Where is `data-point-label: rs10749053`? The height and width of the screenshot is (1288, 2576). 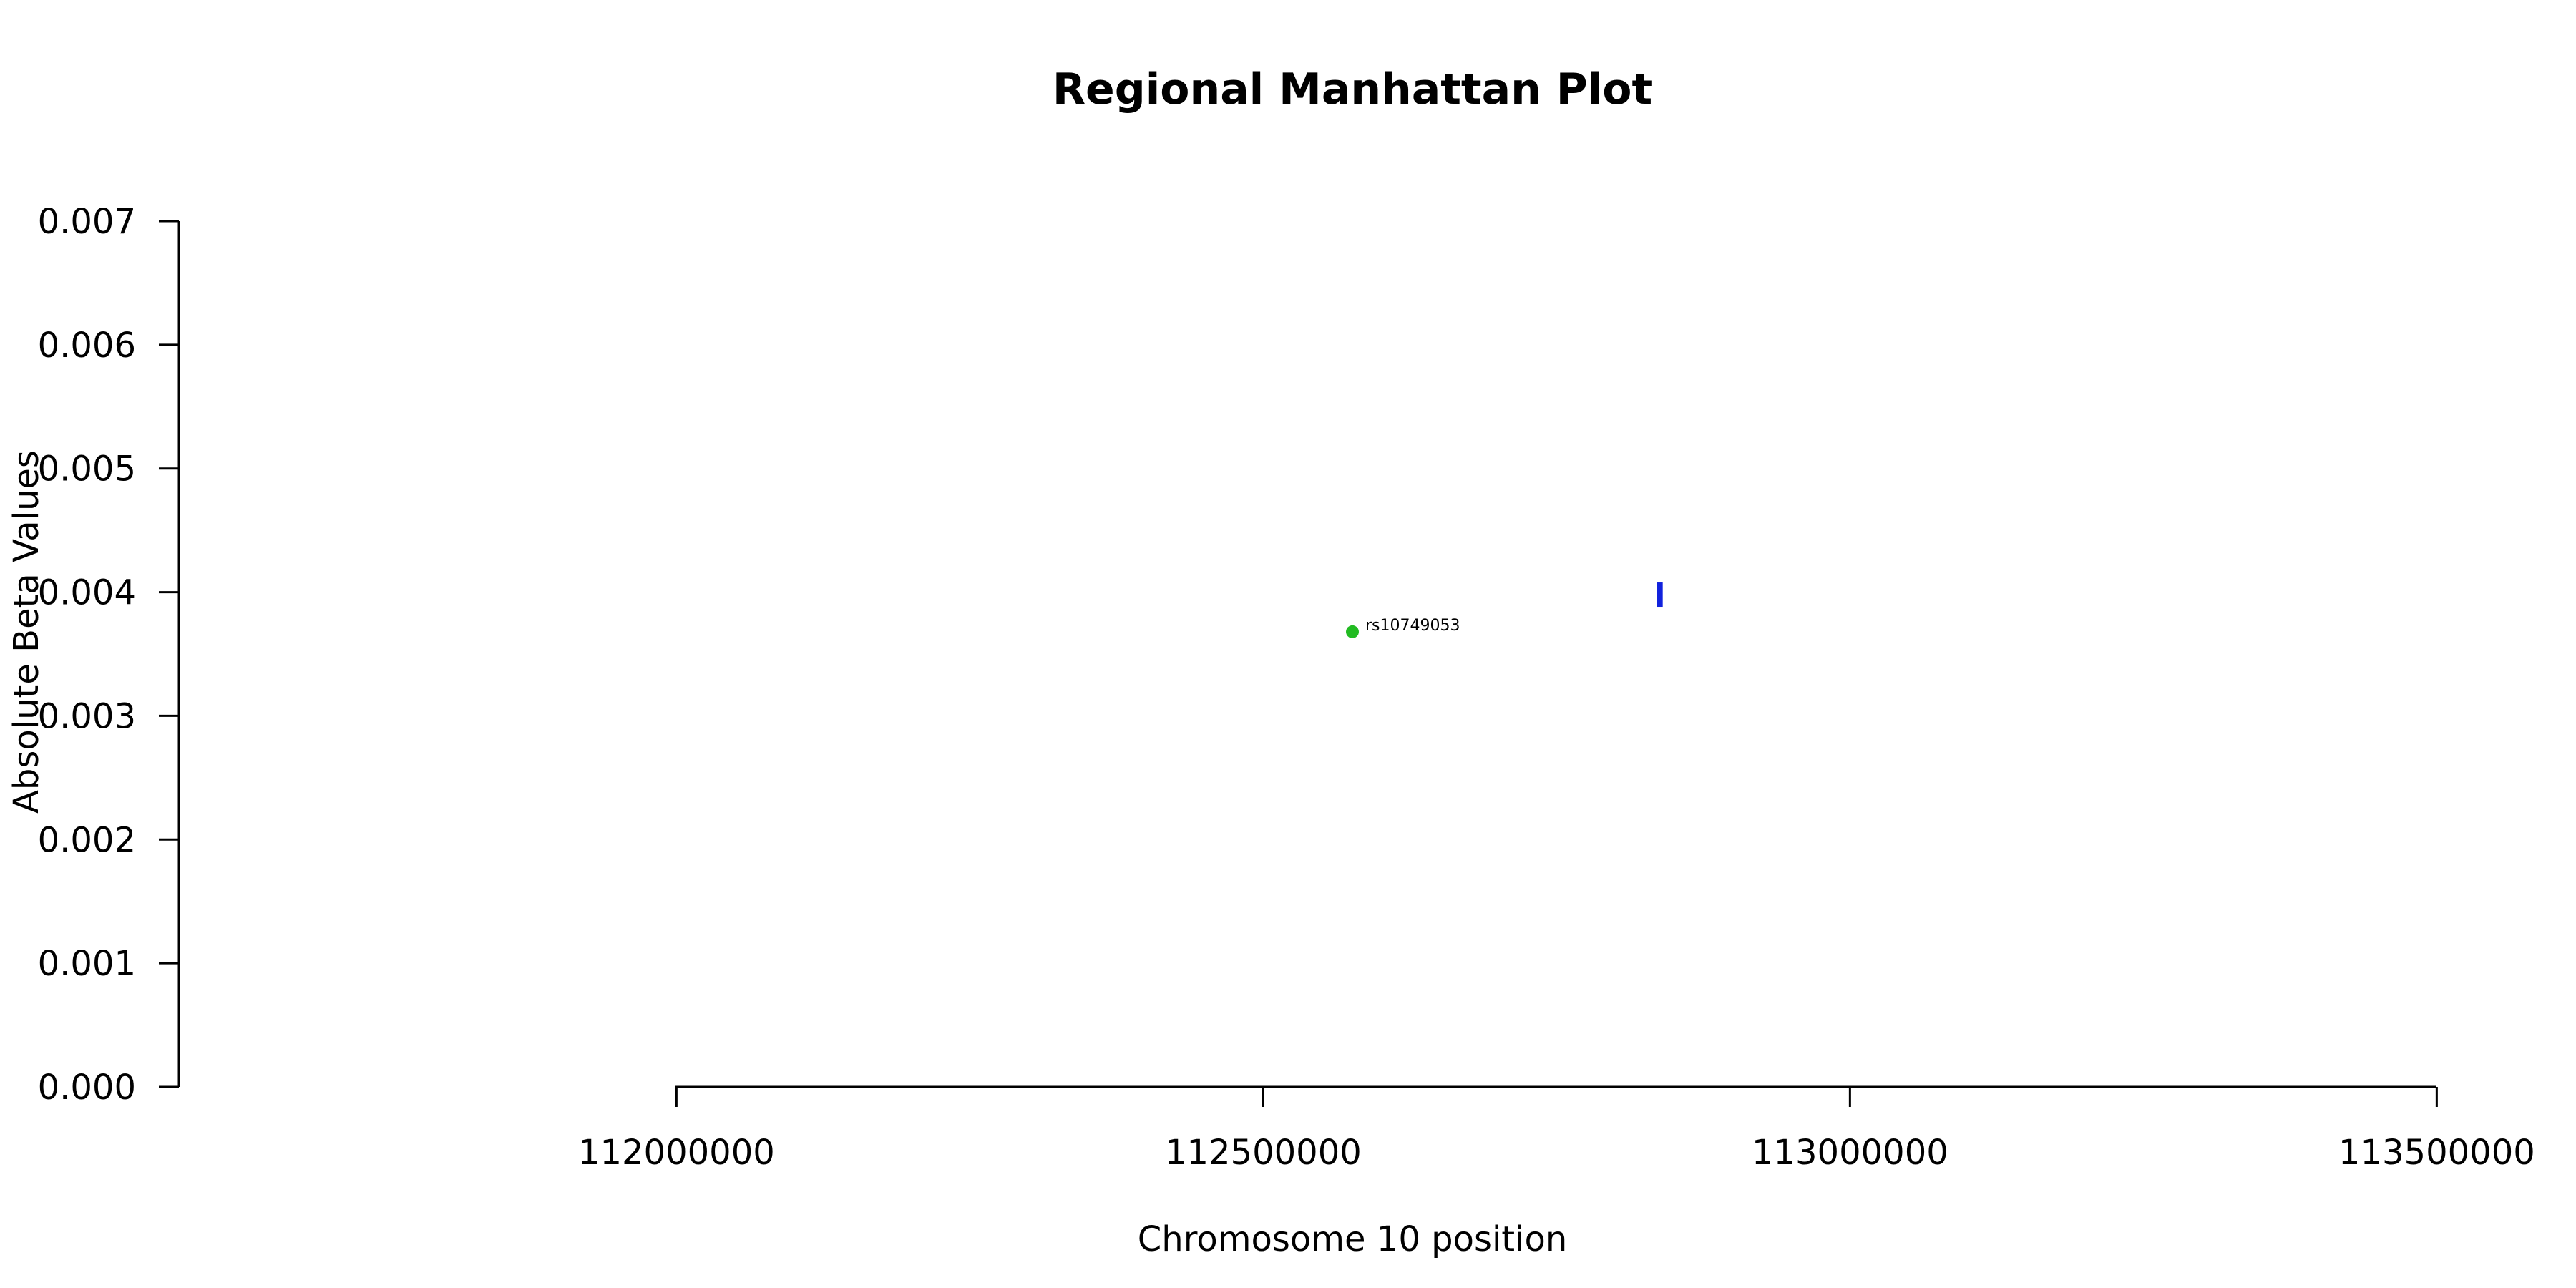
data-point-label: rs10749053 is located at coordinates (1412, 626).